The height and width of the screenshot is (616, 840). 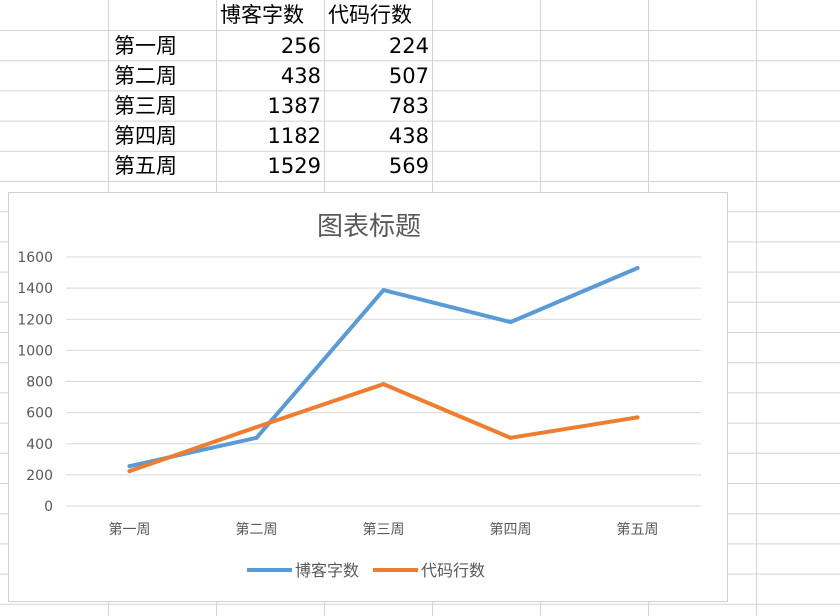 I want to click on y-tick-label-600: 600, so click(x=39, y=414).